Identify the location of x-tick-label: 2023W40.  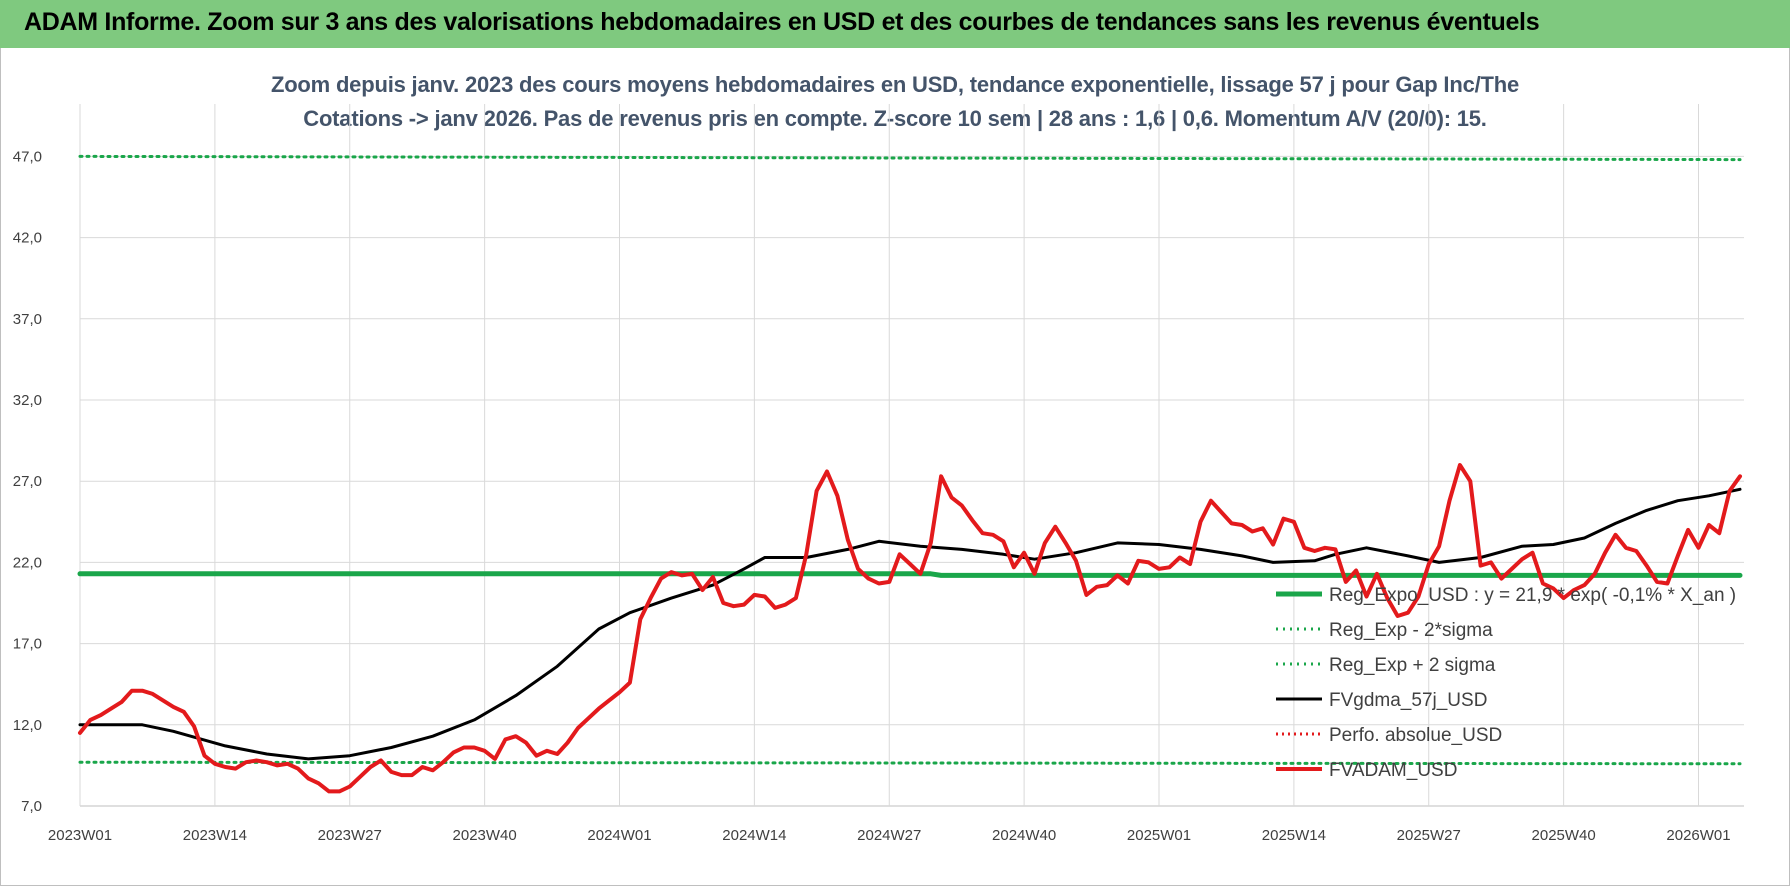
(485, 835).